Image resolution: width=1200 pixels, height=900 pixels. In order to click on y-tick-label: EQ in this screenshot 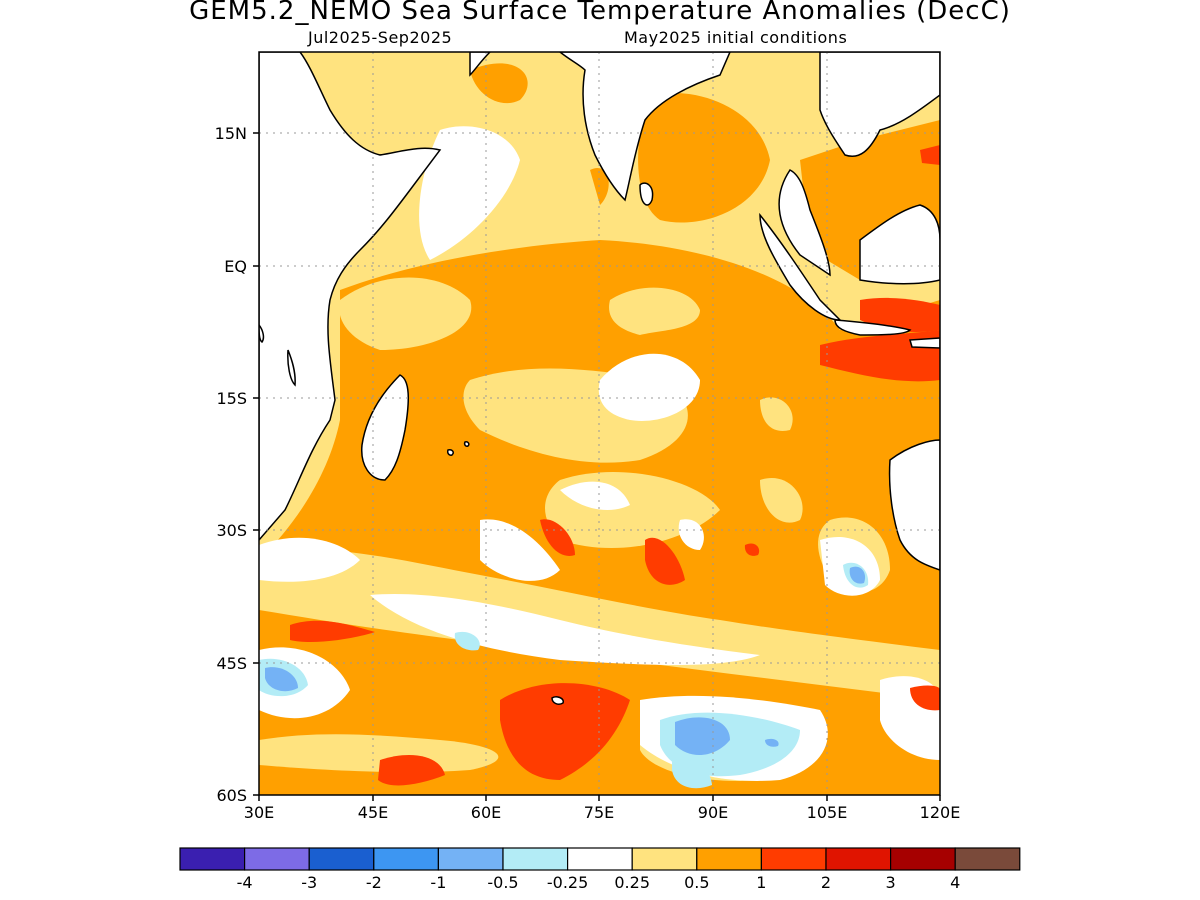, I will do `click(235, 266)`.